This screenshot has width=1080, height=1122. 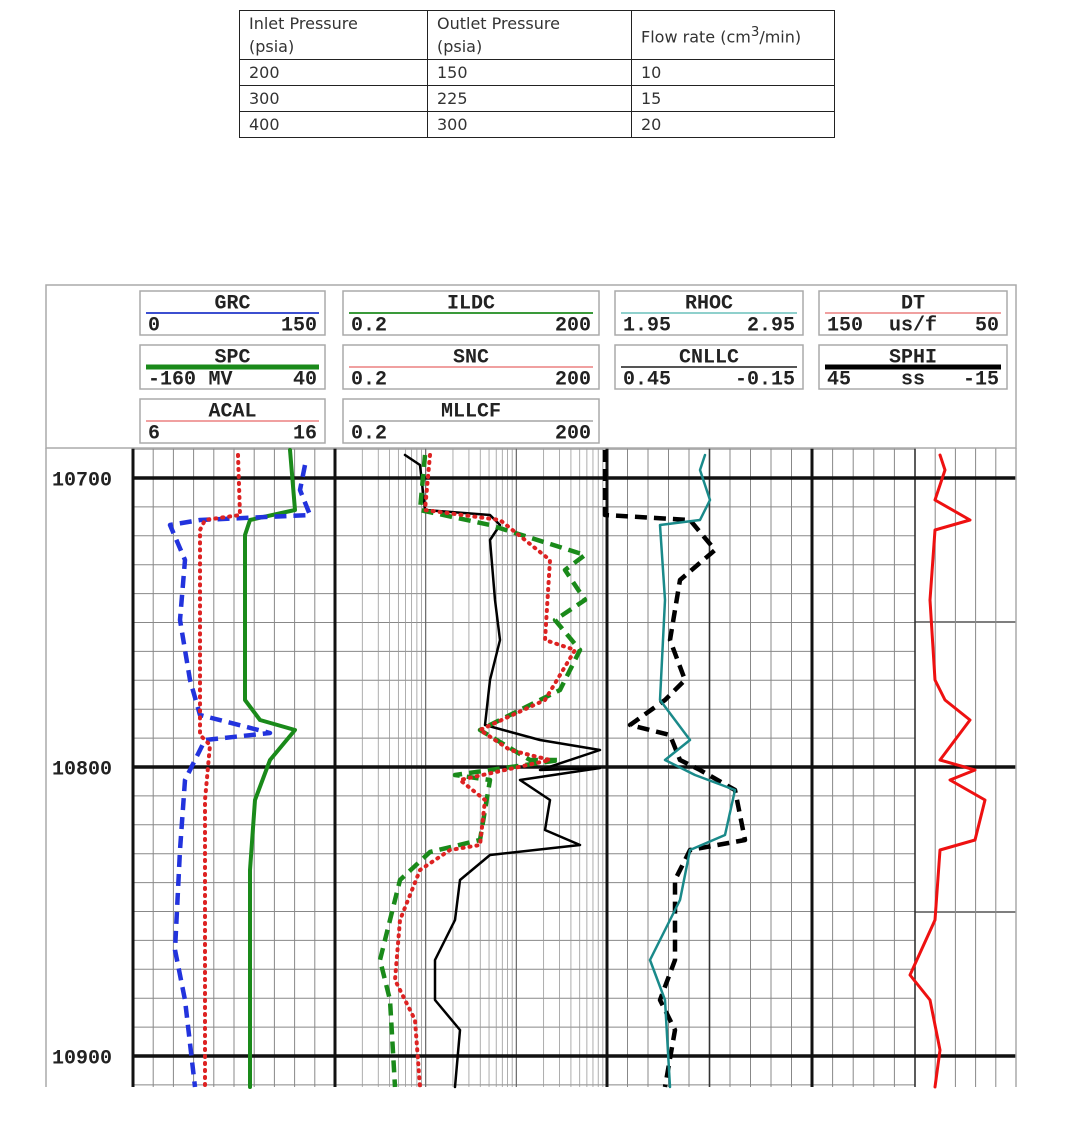 What do you see at coordinates (220, 771) in the screenshot?
I see `acal-curve` at bounding box center [220, 771].